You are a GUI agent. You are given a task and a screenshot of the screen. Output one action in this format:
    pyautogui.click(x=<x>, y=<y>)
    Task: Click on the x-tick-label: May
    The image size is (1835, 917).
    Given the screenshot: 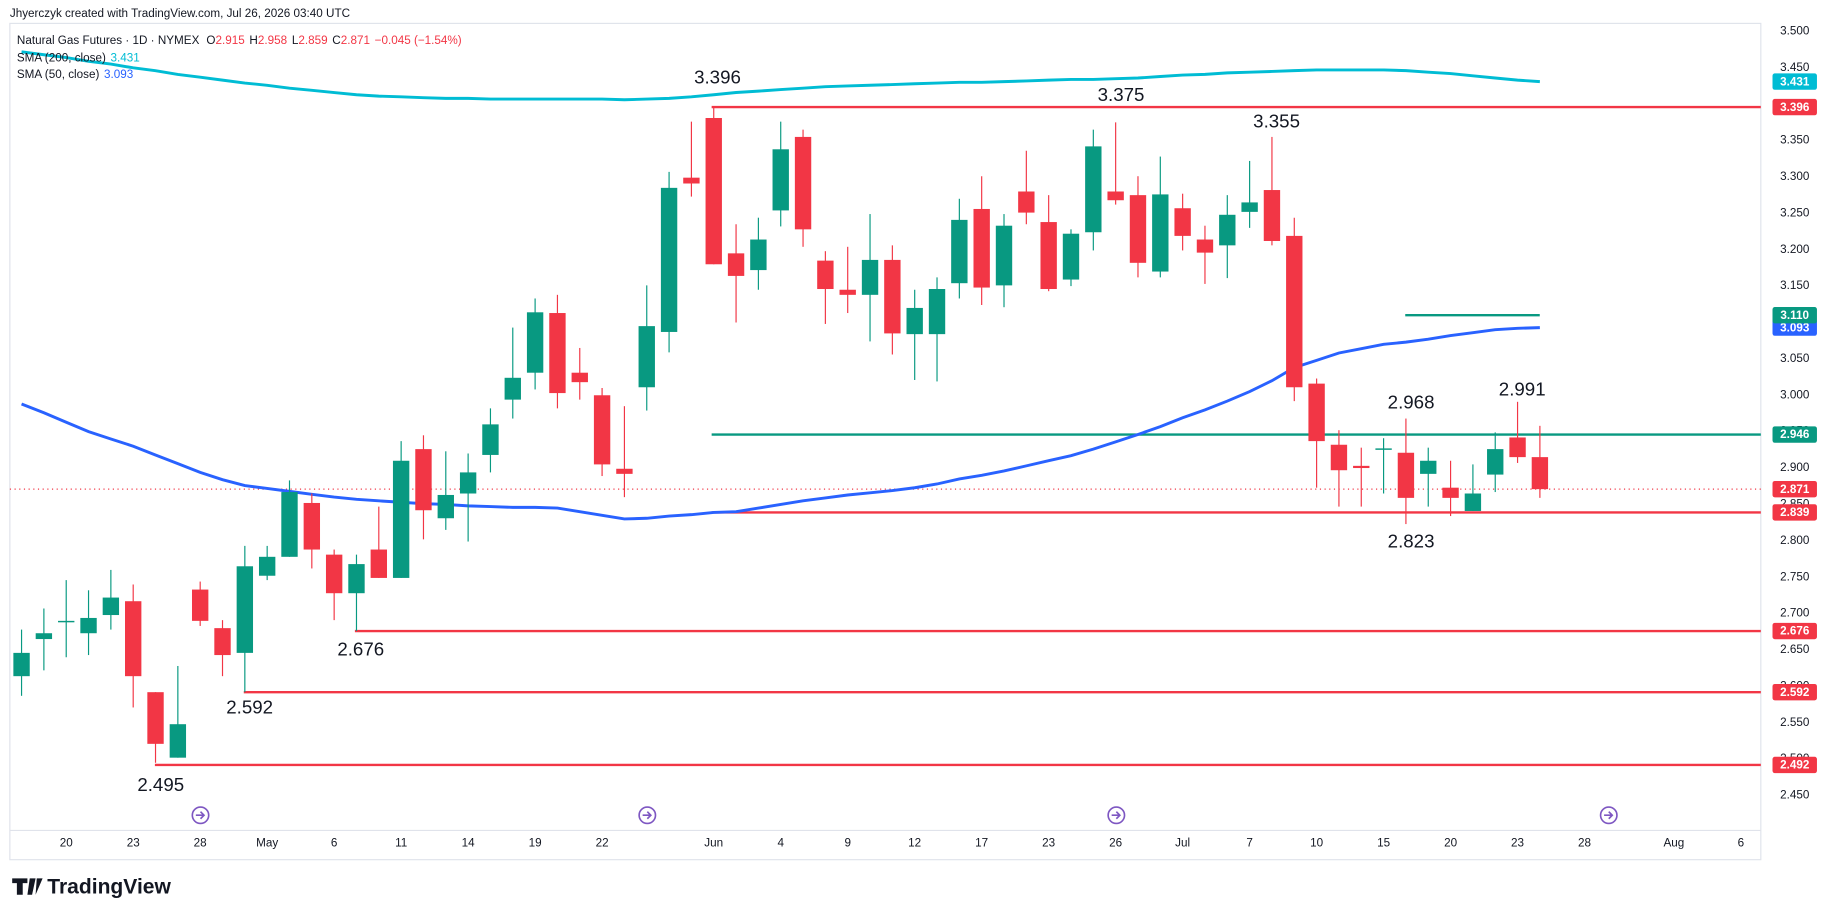 What is the action you would take?
    pyautogui.click(x=267, y=842)
    